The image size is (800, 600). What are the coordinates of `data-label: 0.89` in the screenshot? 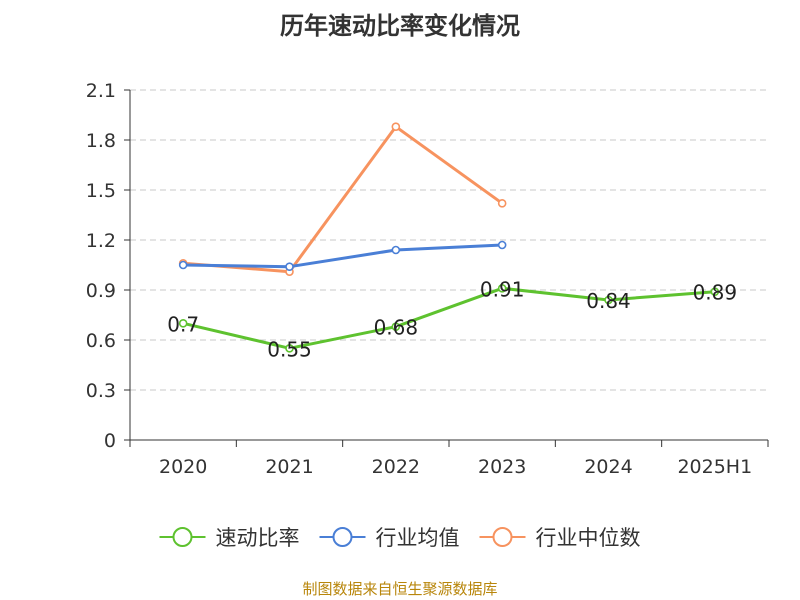 It's located at (715, 293).